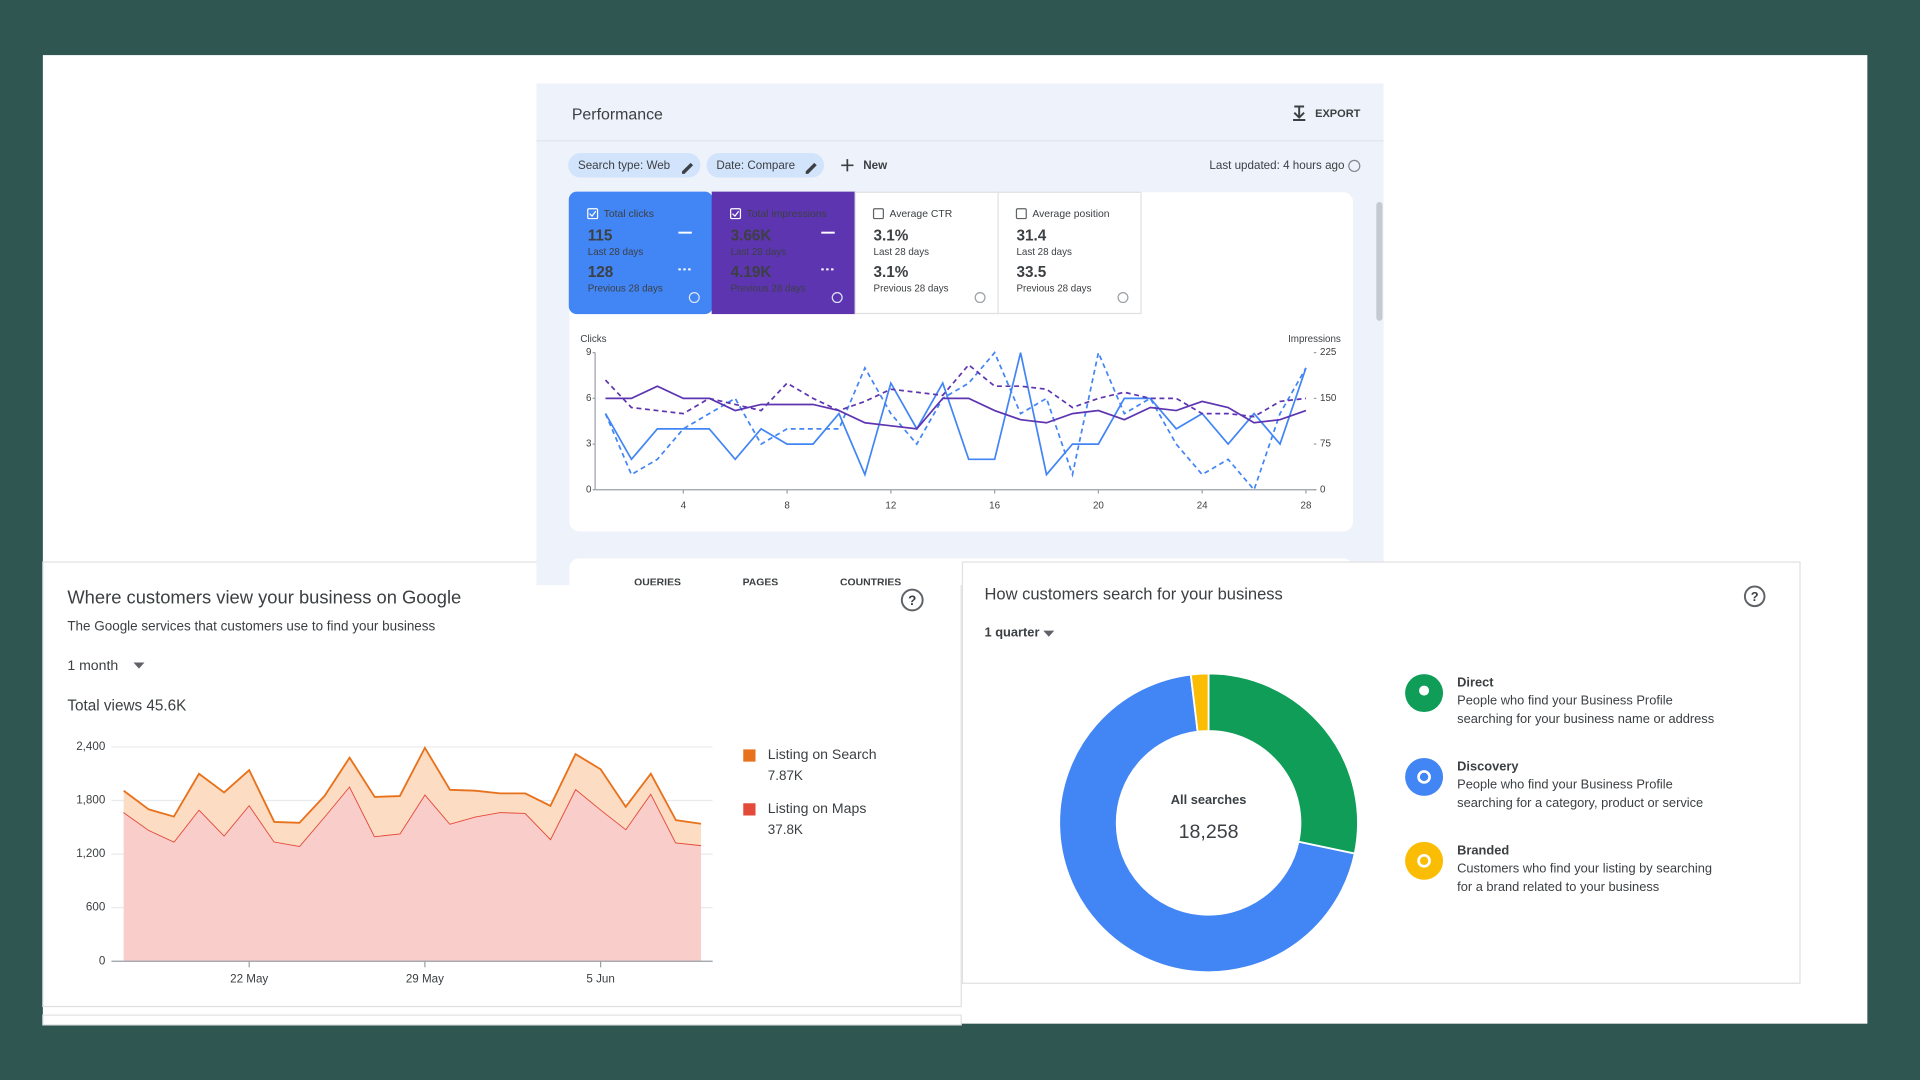  Describe the element at coordinates (412, 785) in the screenshot. I see `area-line` at that location.